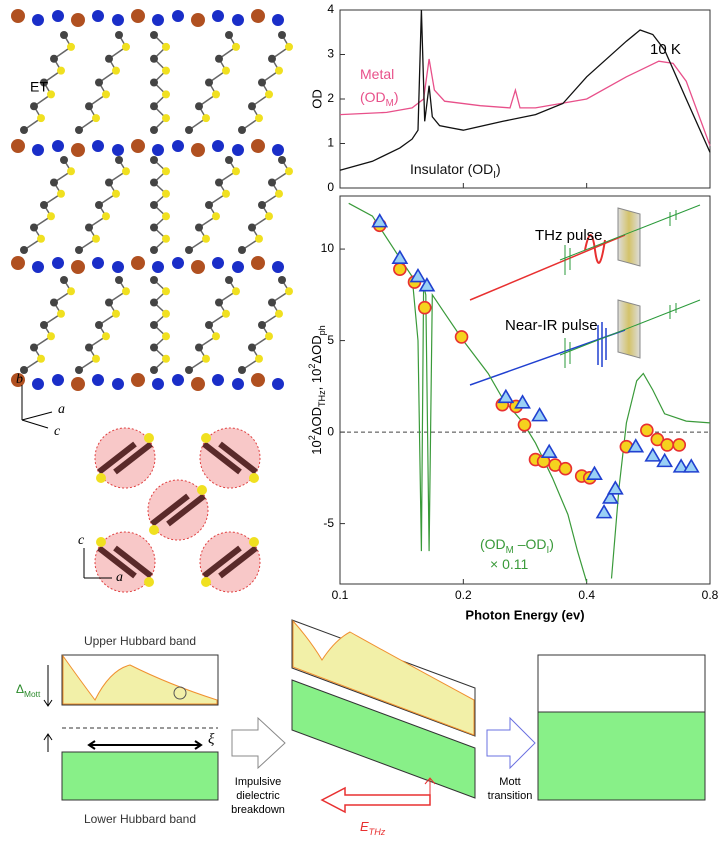 The width and height of the screenshot is (727, 857). Describe the element at coordinates (140, 641) in the screenshot. I see `upper-band-label: Upper Hubbard band` at that location.